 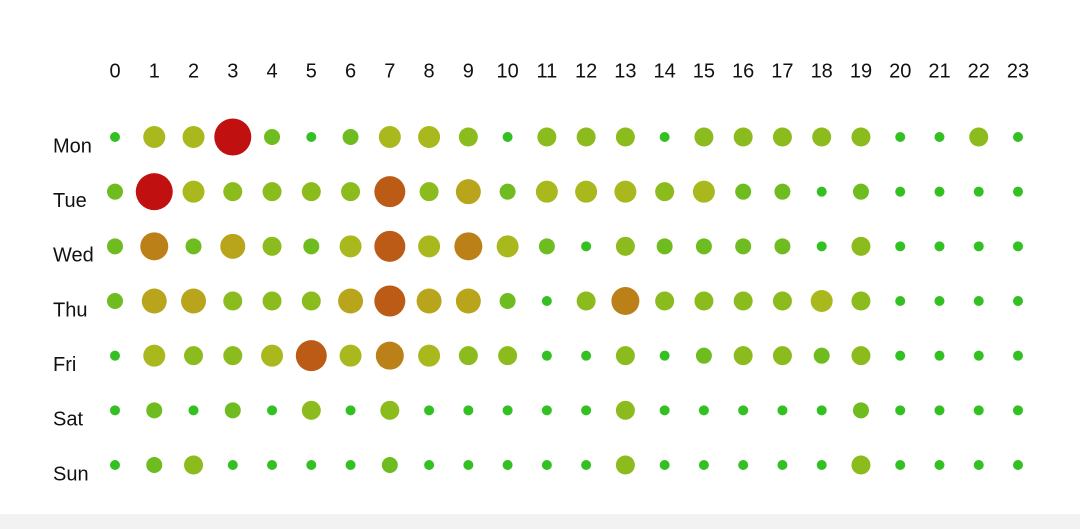 What do you see at coordinates (586, 71) in the screenshot?
I see `hour-label: 12` at bounding box center [586, 71].